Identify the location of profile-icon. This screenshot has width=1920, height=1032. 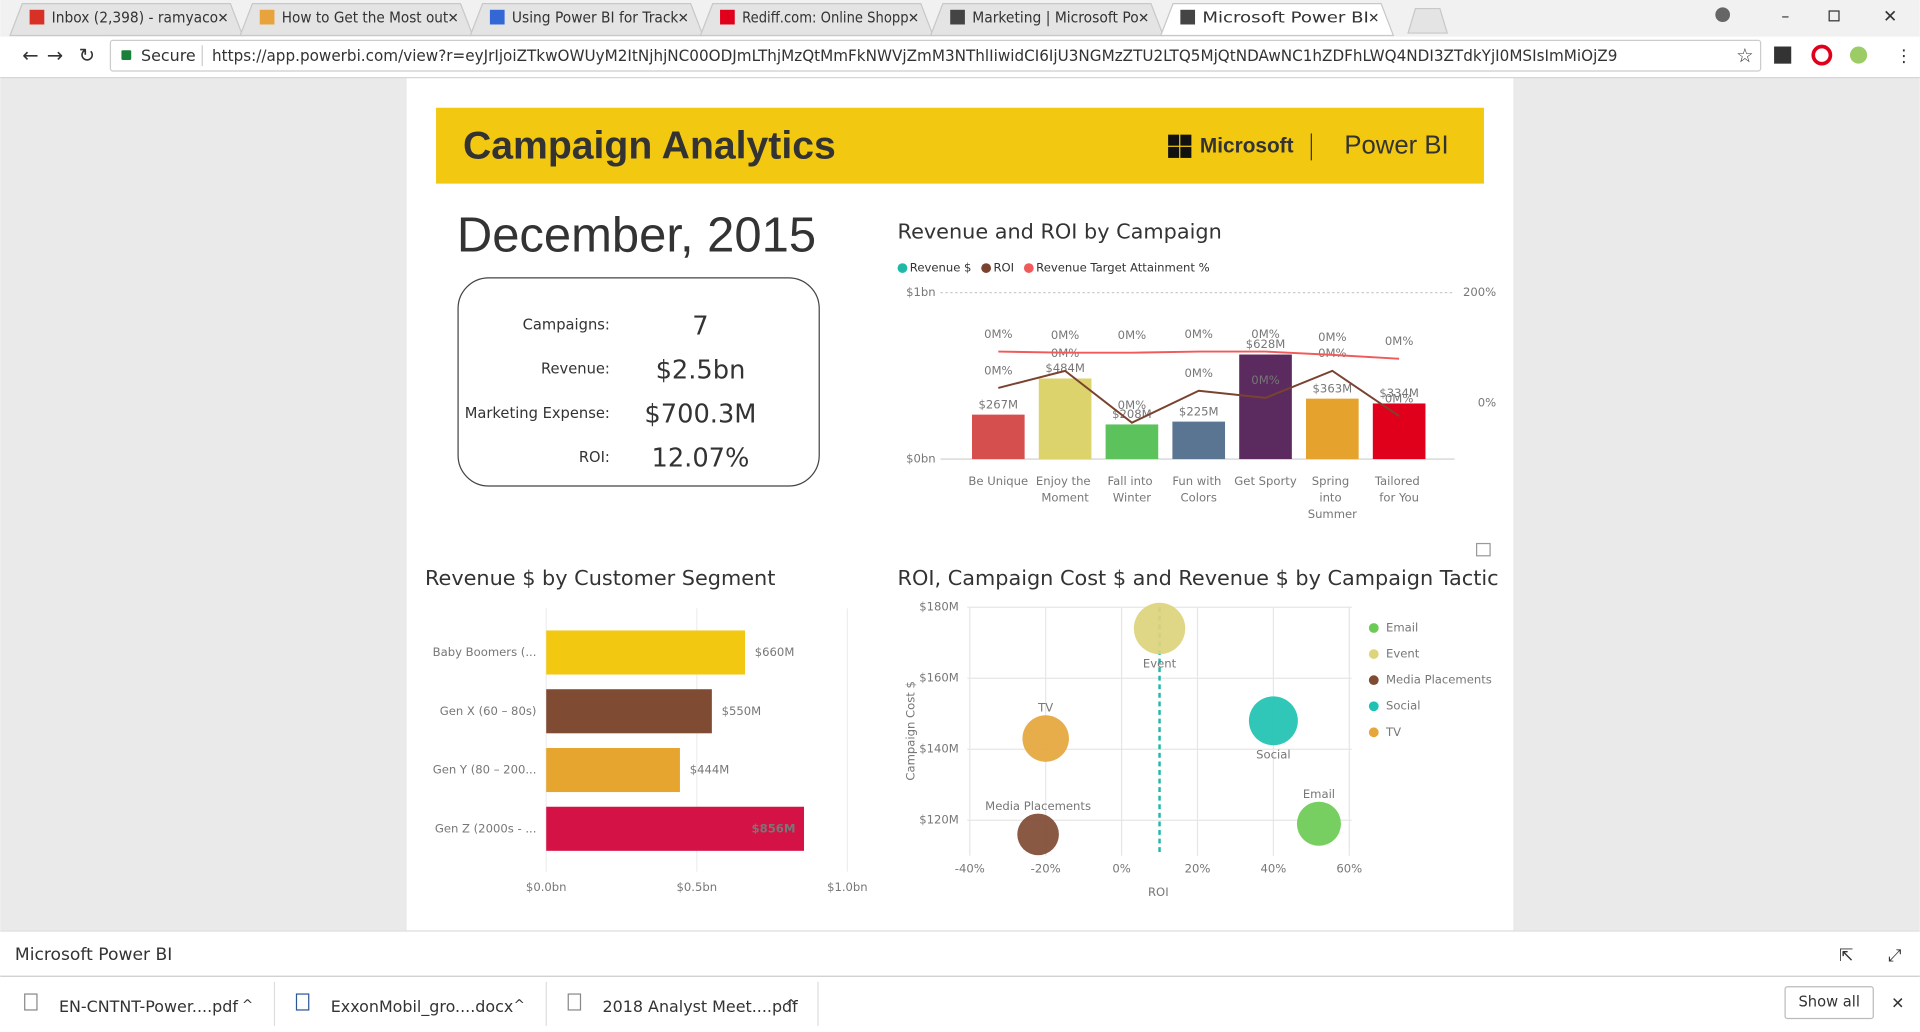
(1723, 15).